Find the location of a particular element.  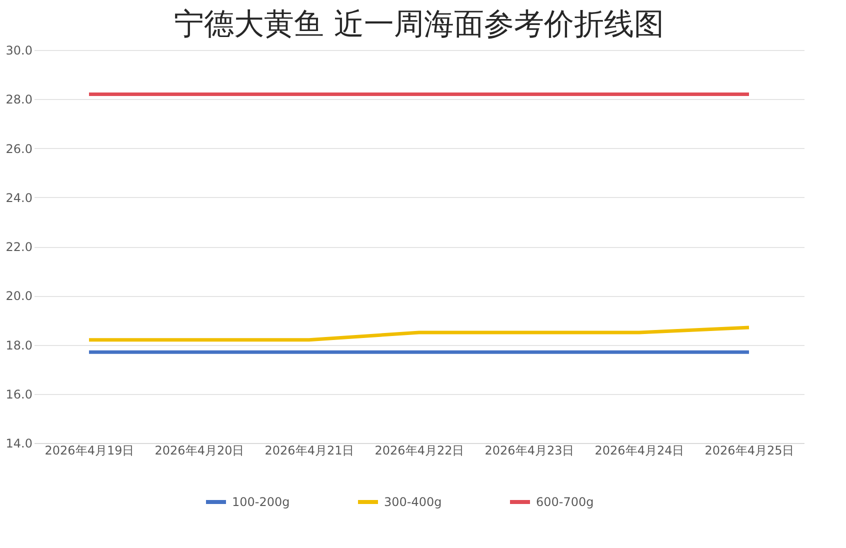

x-tick-label: 2026年4月19日 is located at coordinates (89, 451).